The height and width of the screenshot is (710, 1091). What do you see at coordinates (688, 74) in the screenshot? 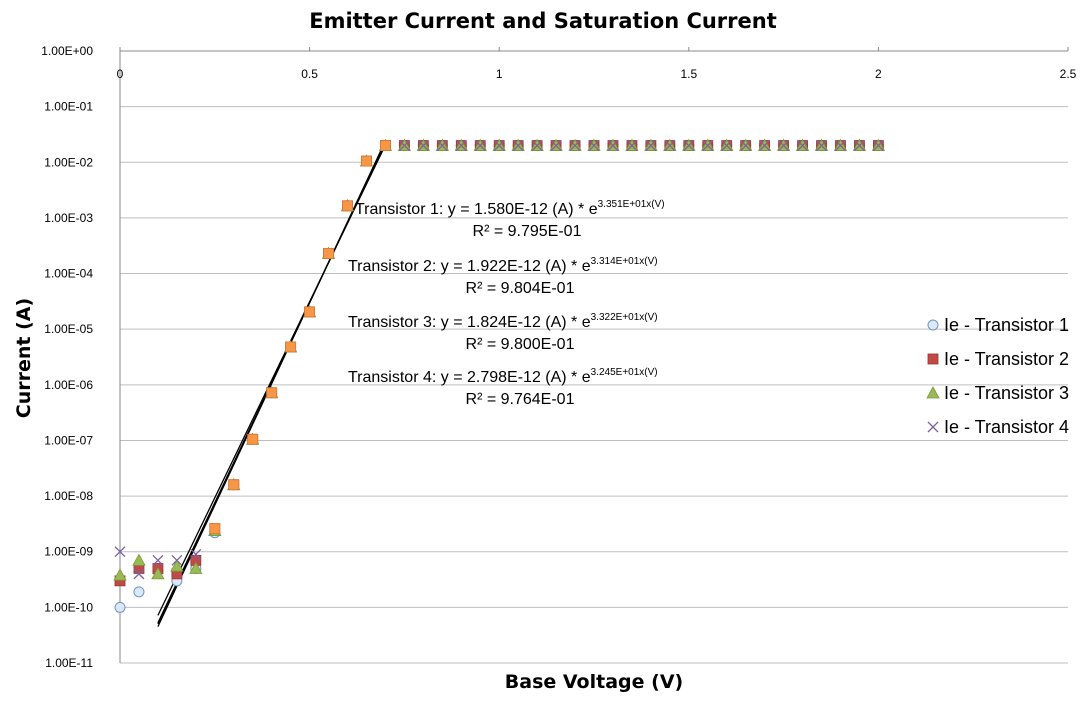
I see `x-tick-label: 1.5` at bounding box center [688, 74].